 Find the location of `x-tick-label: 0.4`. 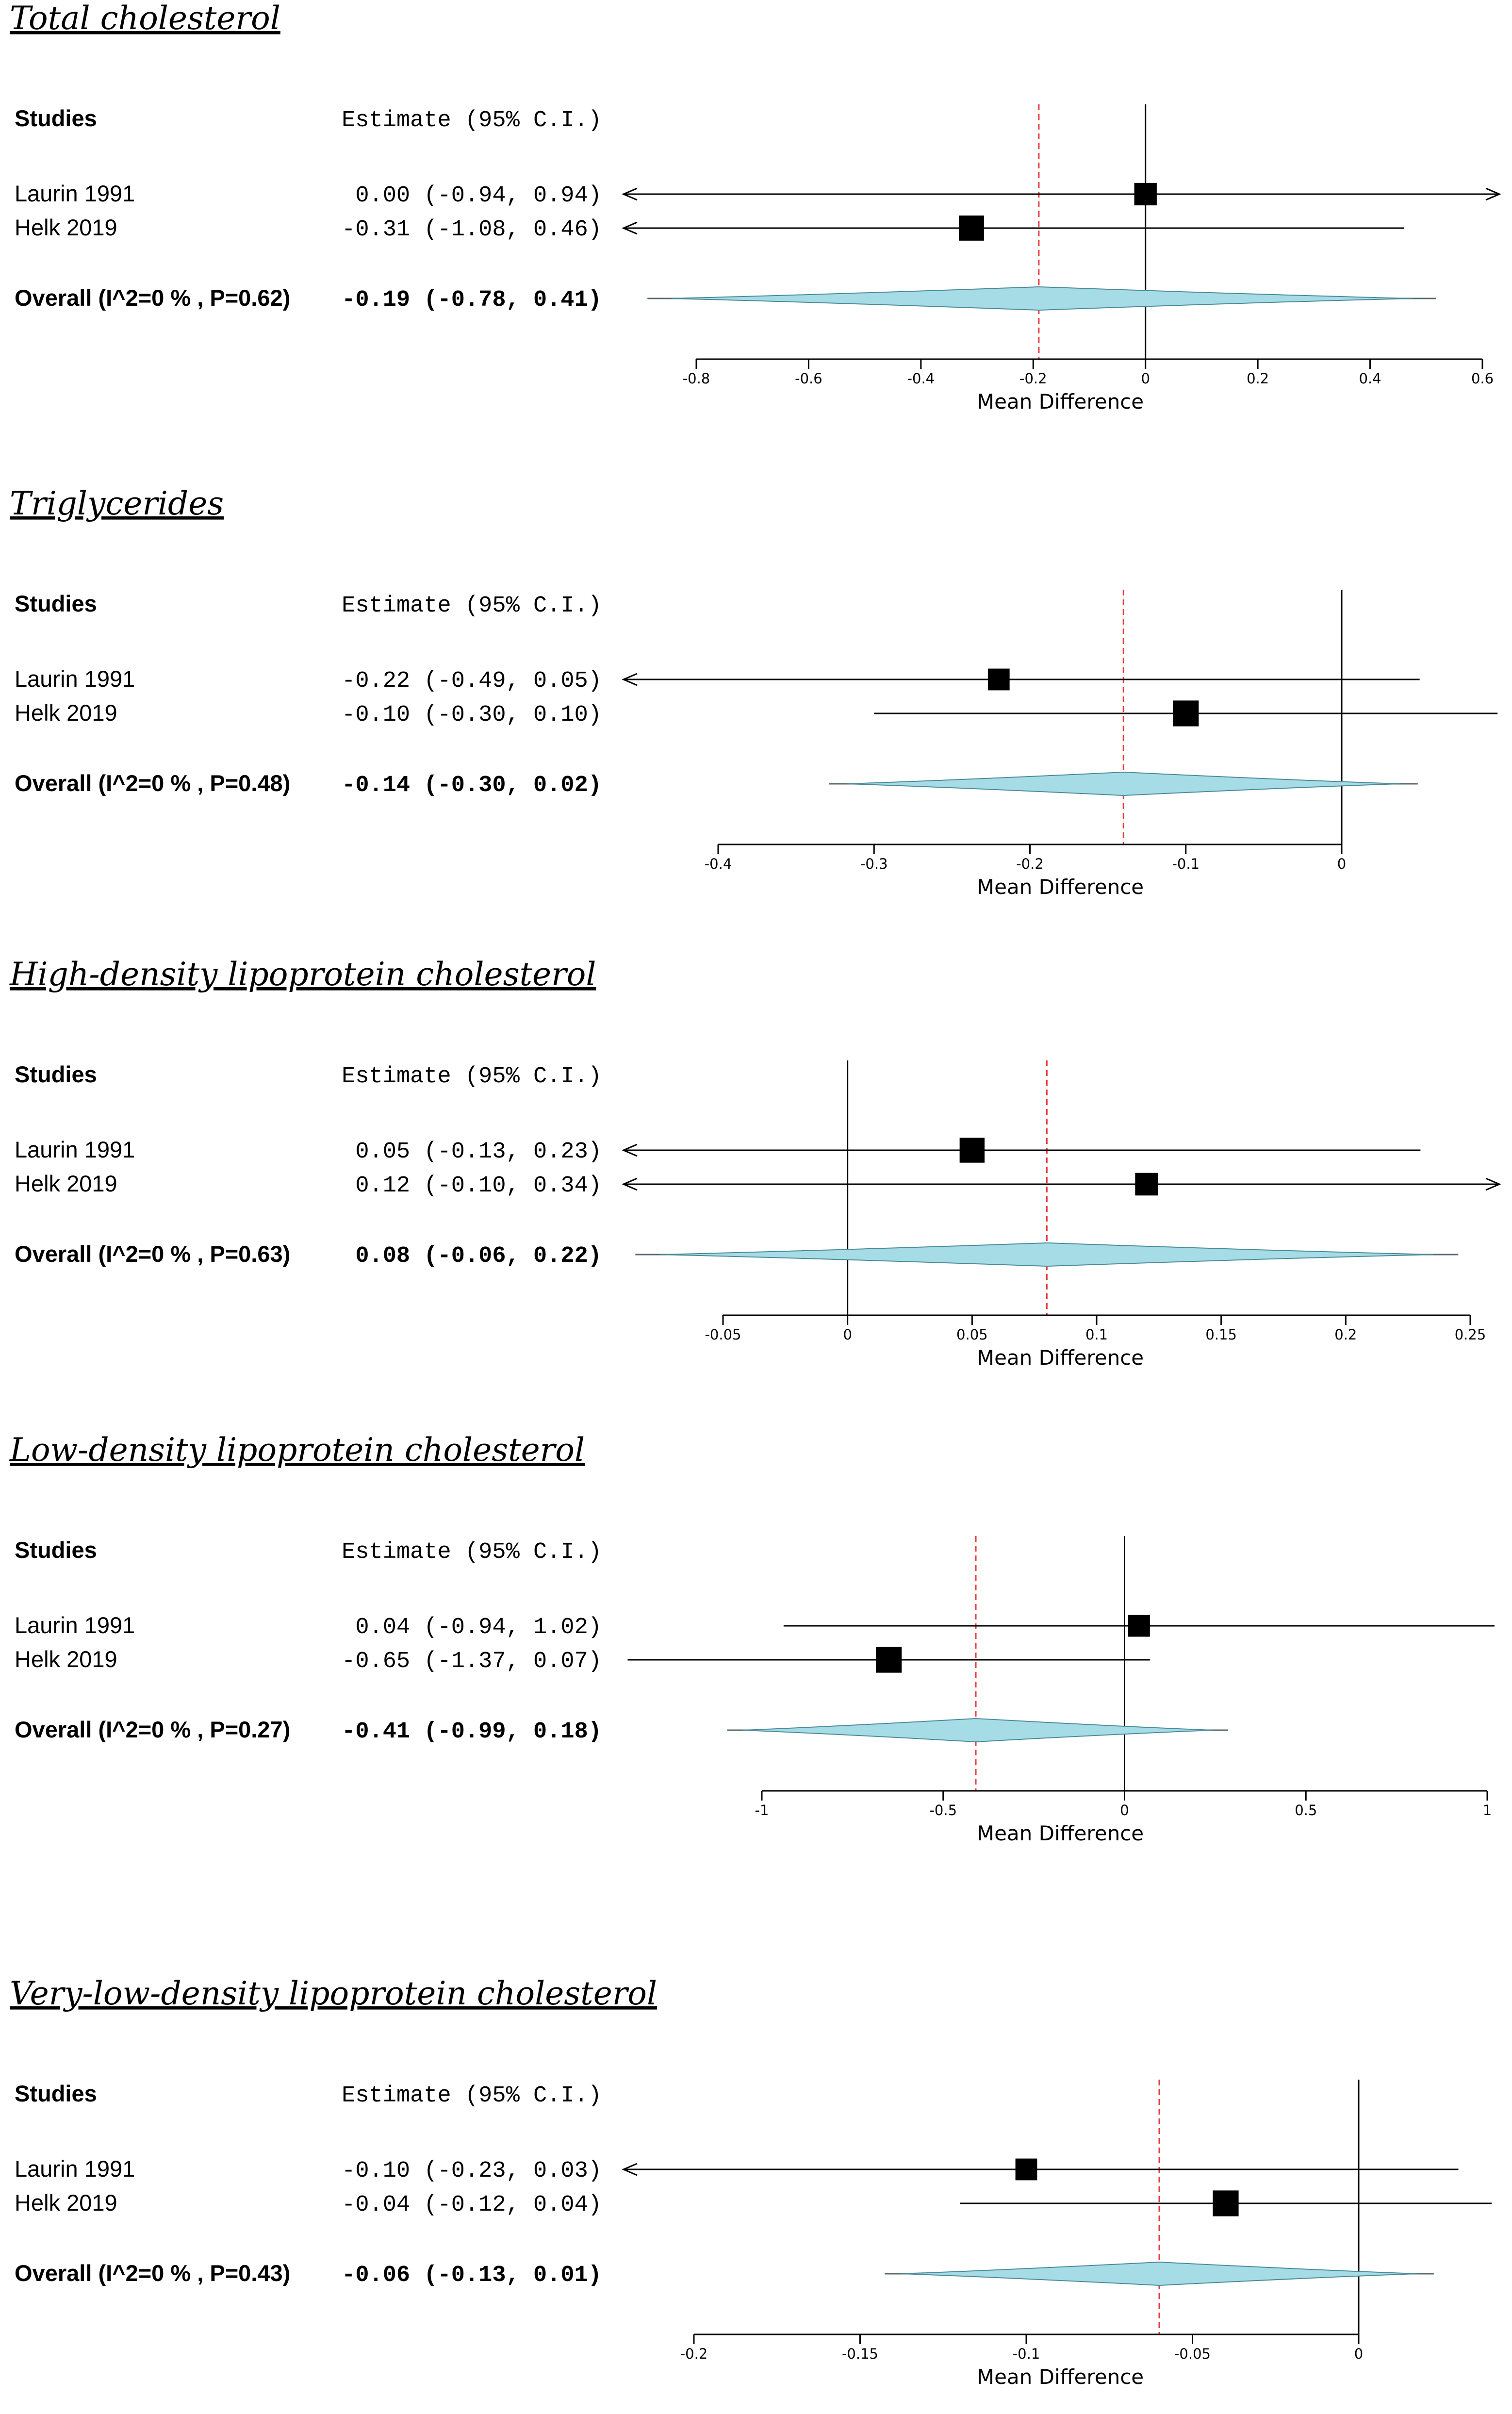

x-tick-label: 0.4 is located at coordinates (1370, 378).